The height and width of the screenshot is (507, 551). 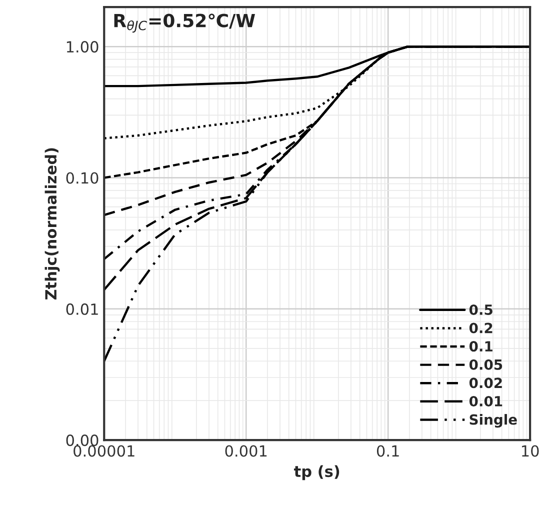 I want to click on legend-label: Single, so click(x=493, y=421).